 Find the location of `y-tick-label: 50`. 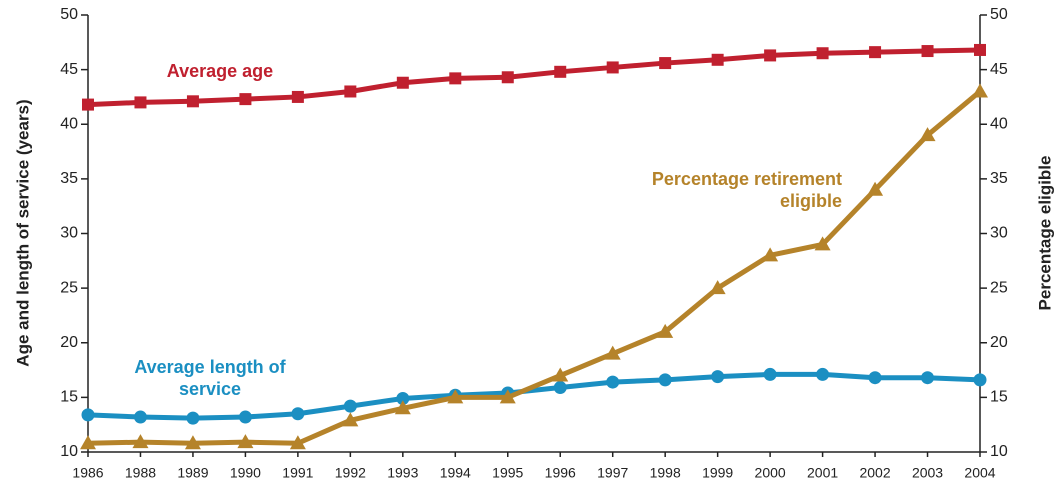

y-tick-label: 50 is located at coordinates (69, 14).